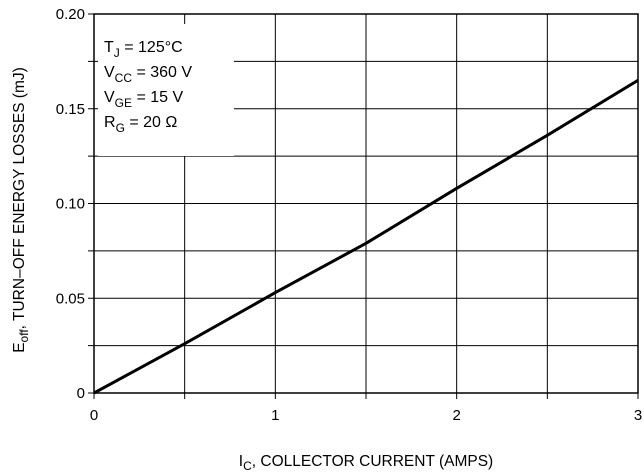  Describe the element at coordinates (148, 74) in the screenshot. I see `condition-text: VCC = 360 V` at that location.